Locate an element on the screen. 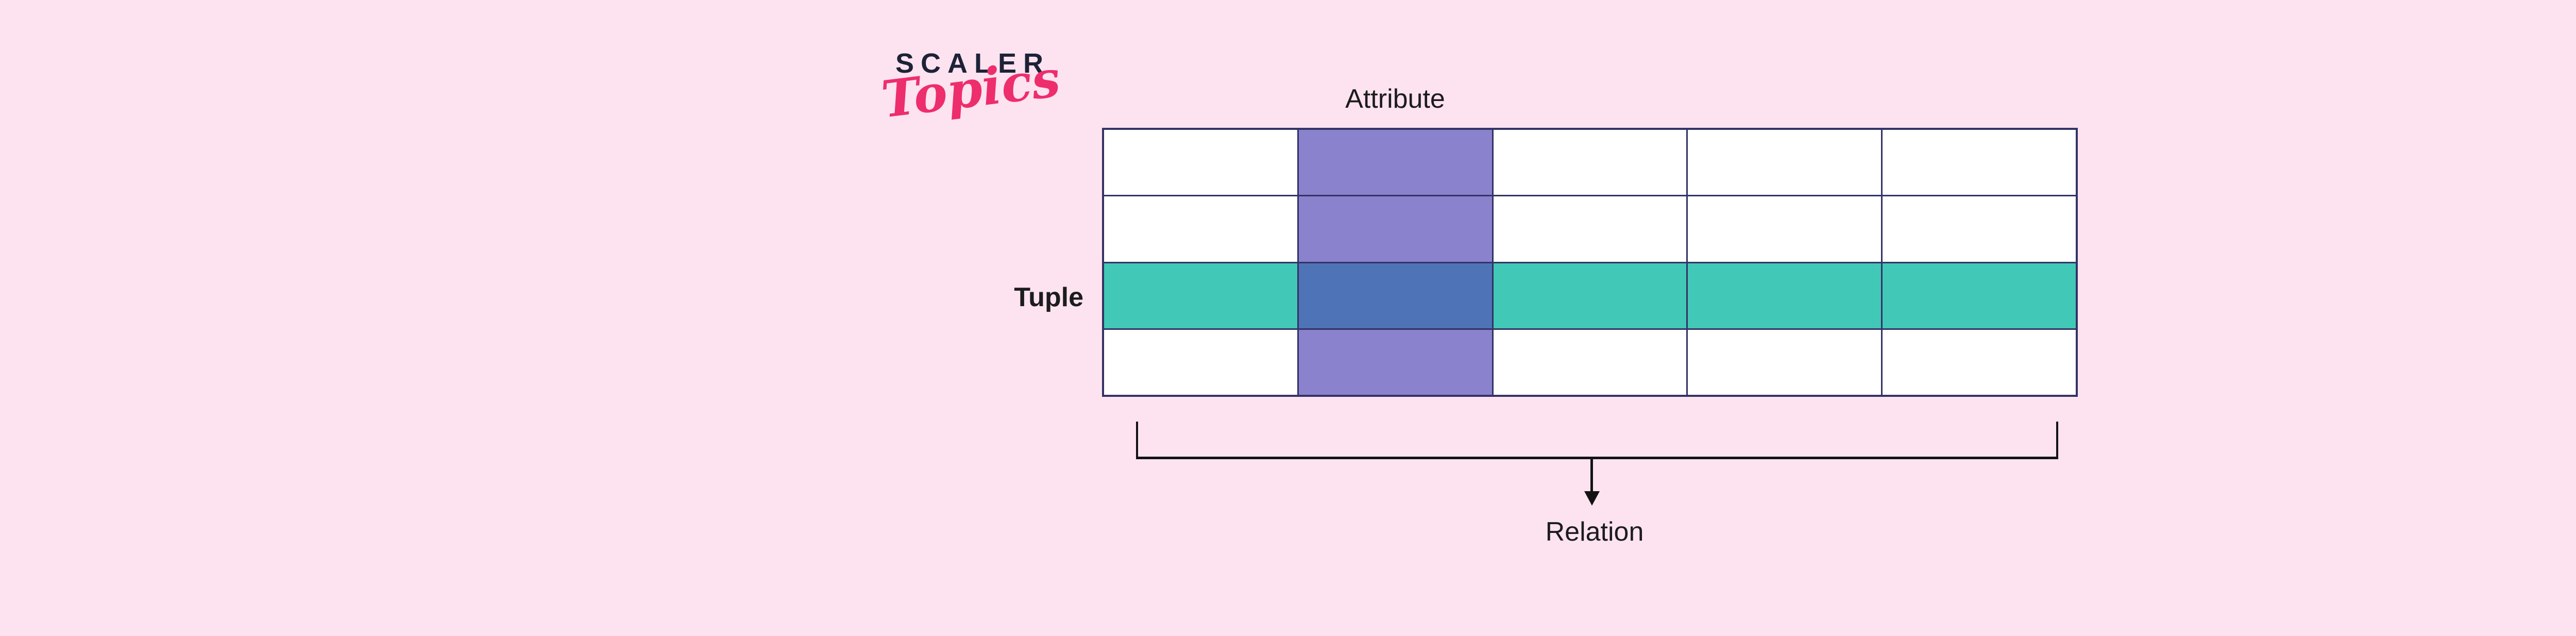  relation-label: Relation is located at coordinates (1594, 532).